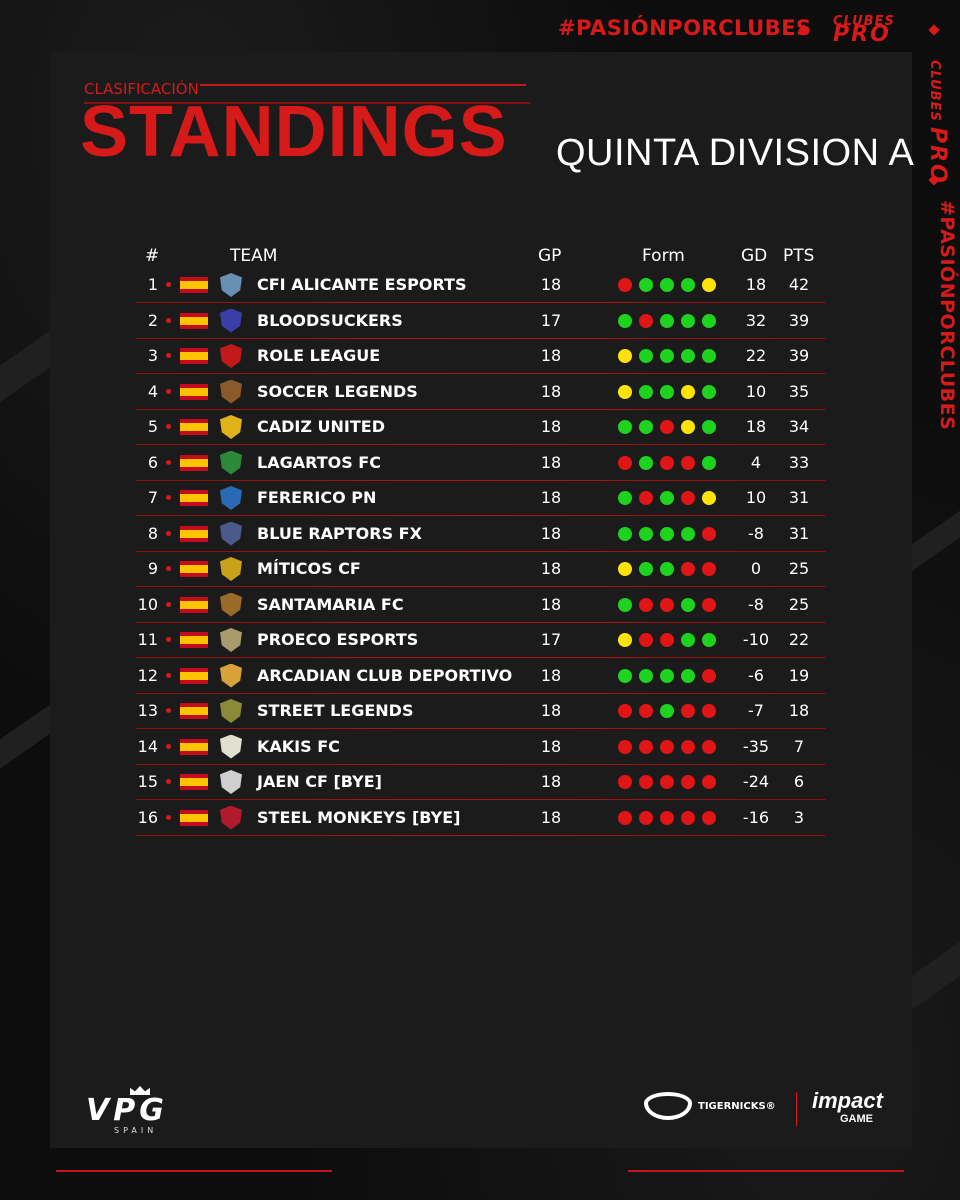  I want to click on rank: 1, so click(152, 284).